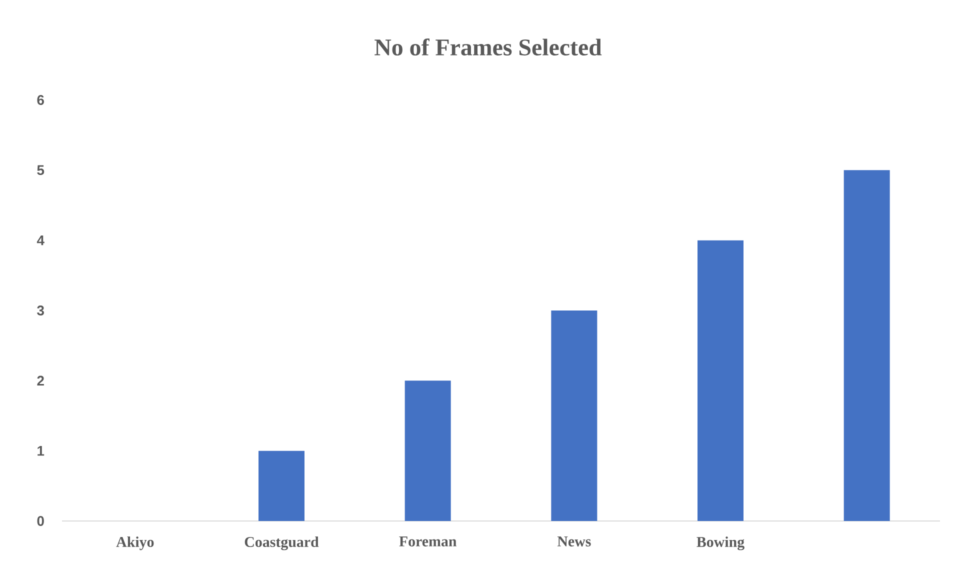  Describe the element at coordinates (135, 543) in the screenshot. I see `x-tick-label: Akiyo` at that location.